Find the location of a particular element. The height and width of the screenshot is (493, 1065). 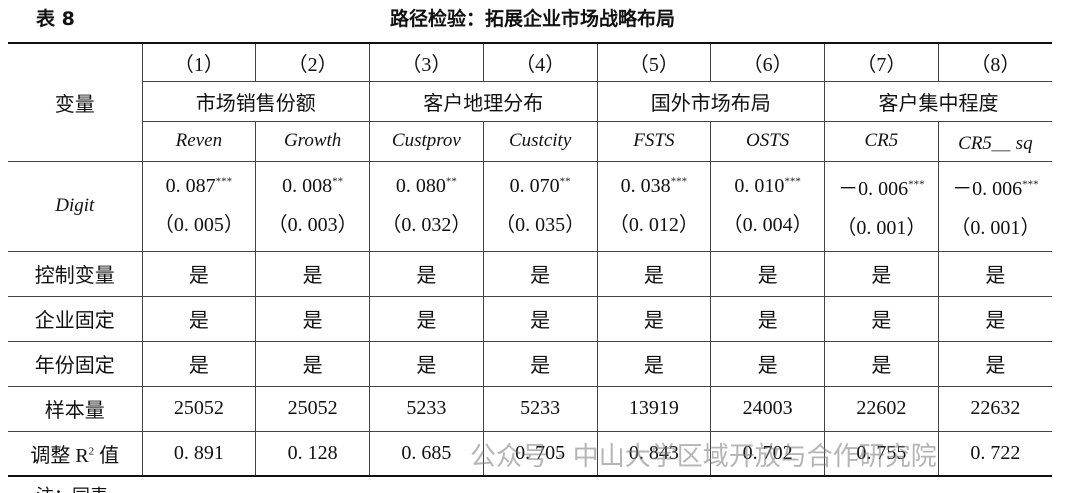

column-label: （2） is located at coordinates (312, 64).